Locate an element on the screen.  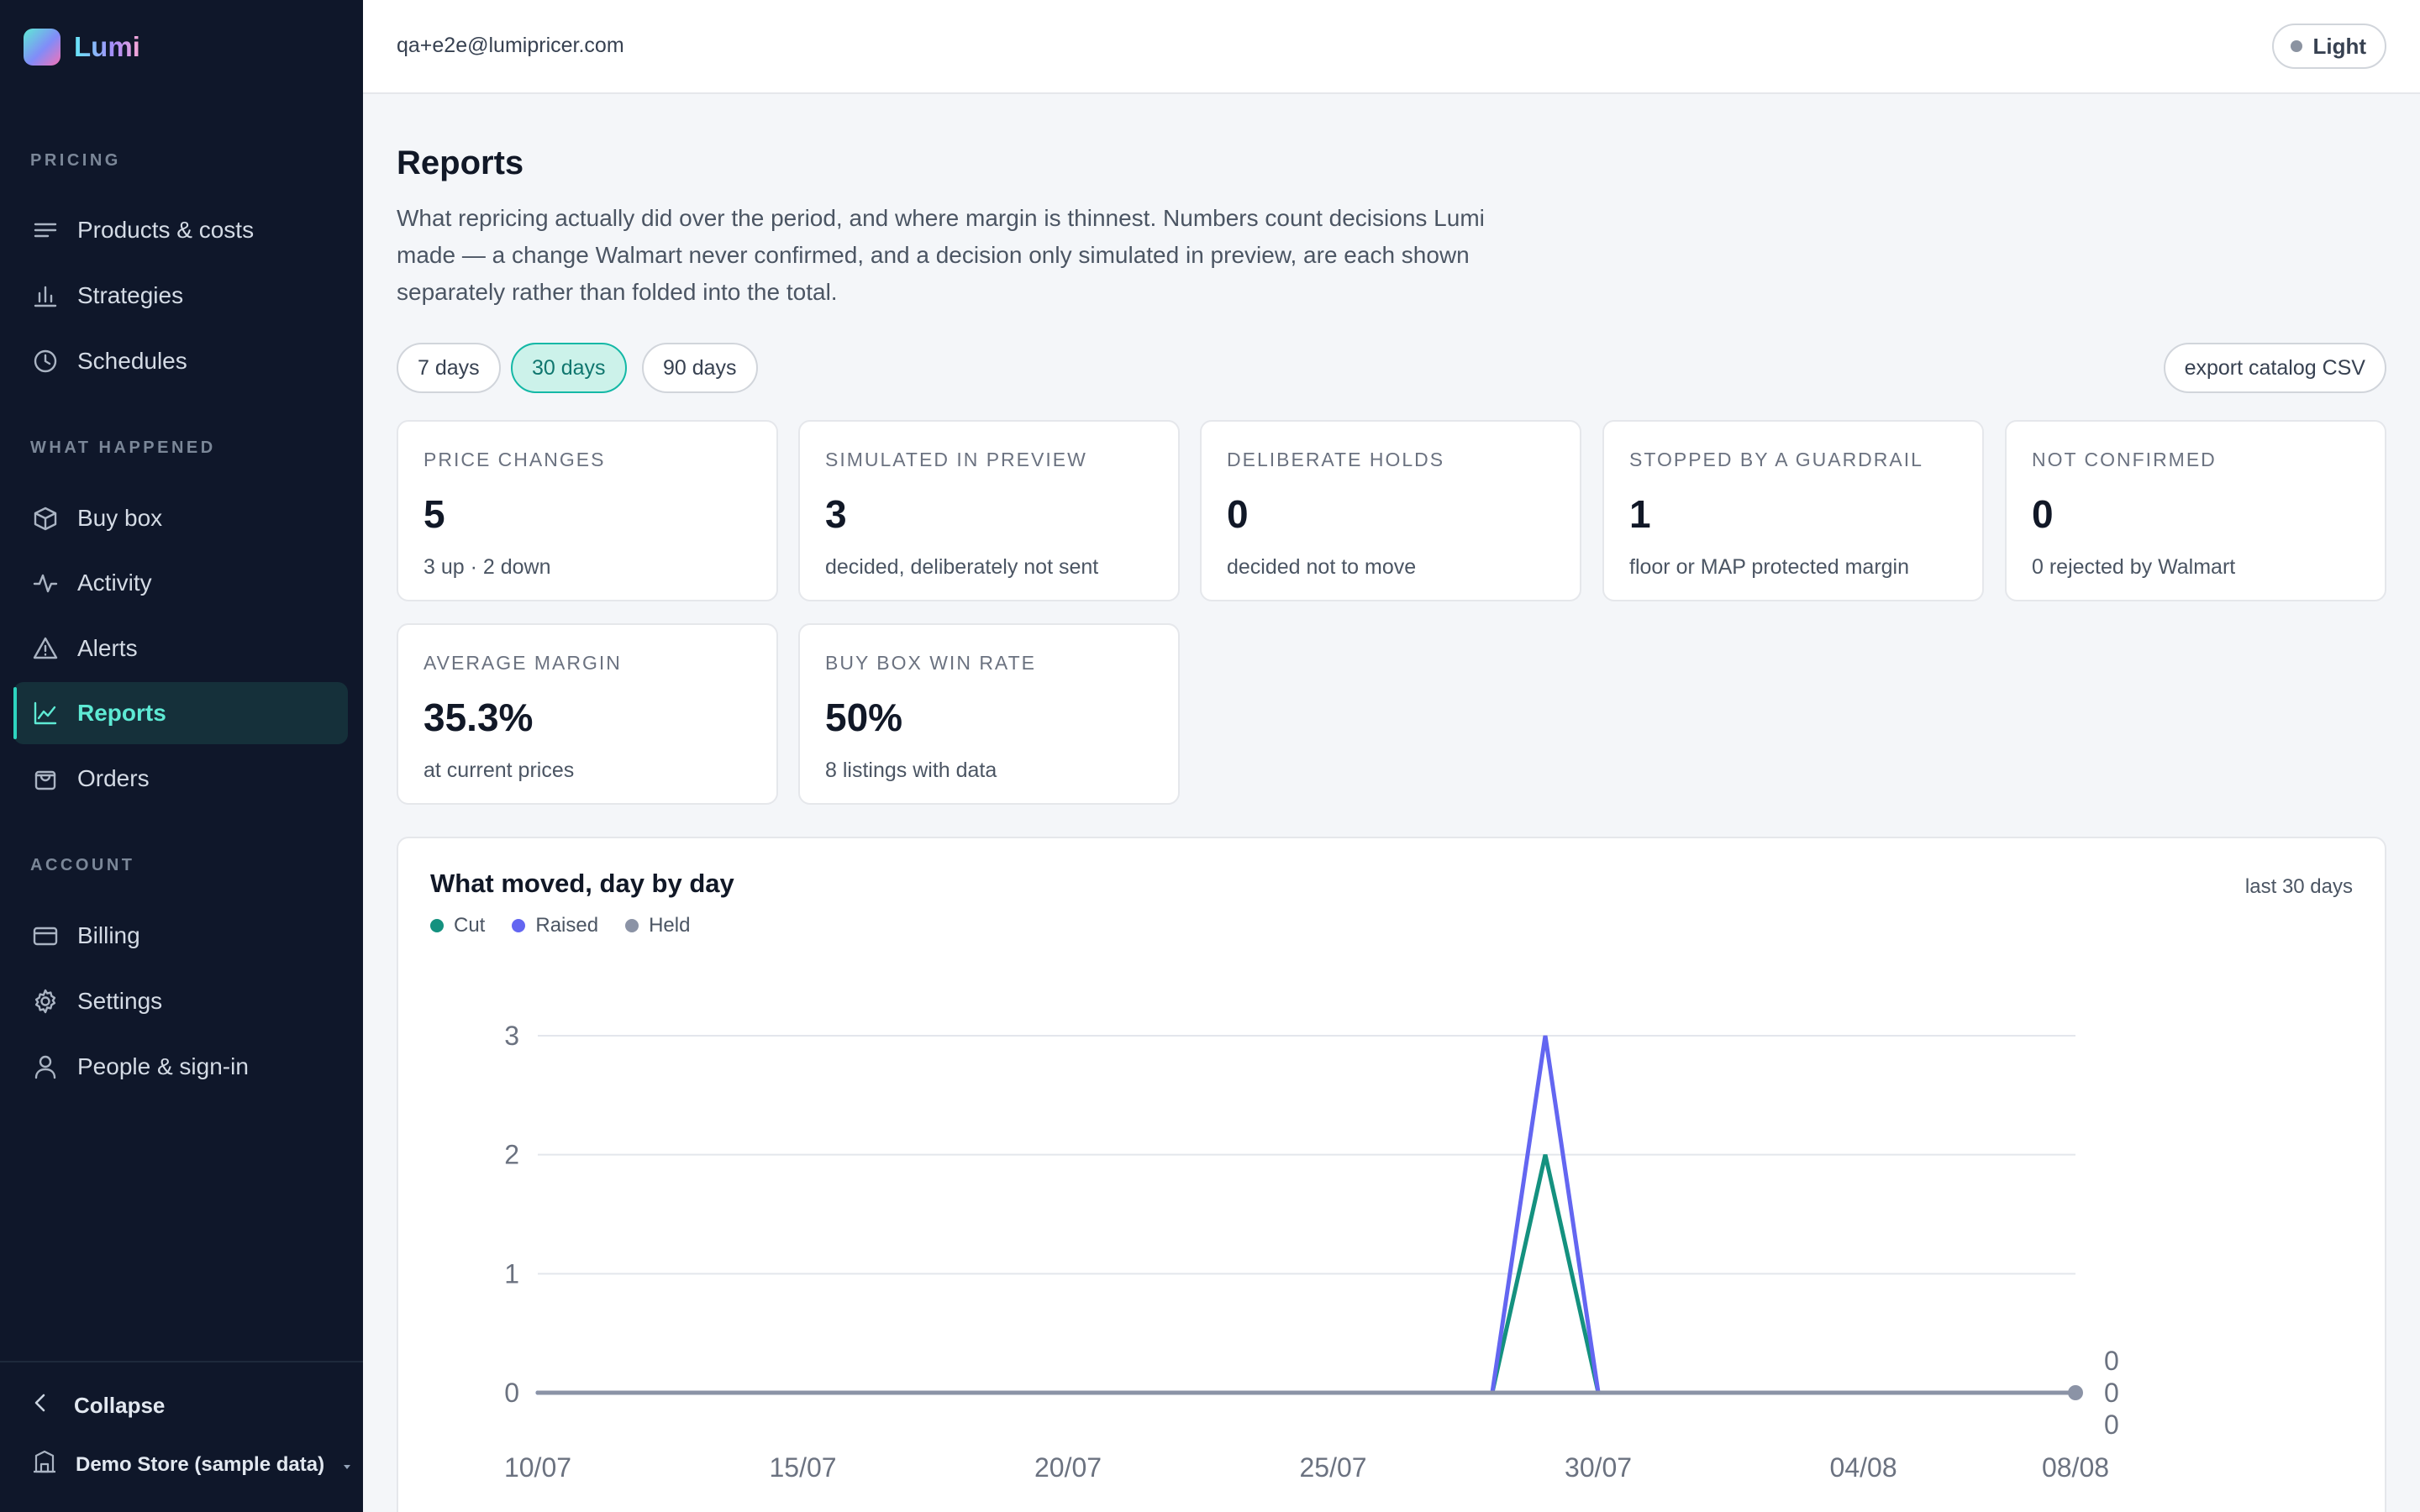
stat-card-label: SIMULATED IN PREVIEW is located at coordinates (956, 459).